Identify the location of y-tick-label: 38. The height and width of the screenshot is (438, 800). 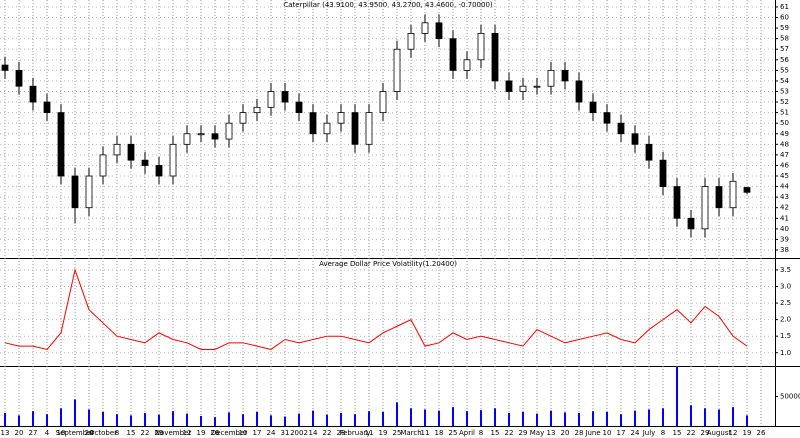
(784, 250).